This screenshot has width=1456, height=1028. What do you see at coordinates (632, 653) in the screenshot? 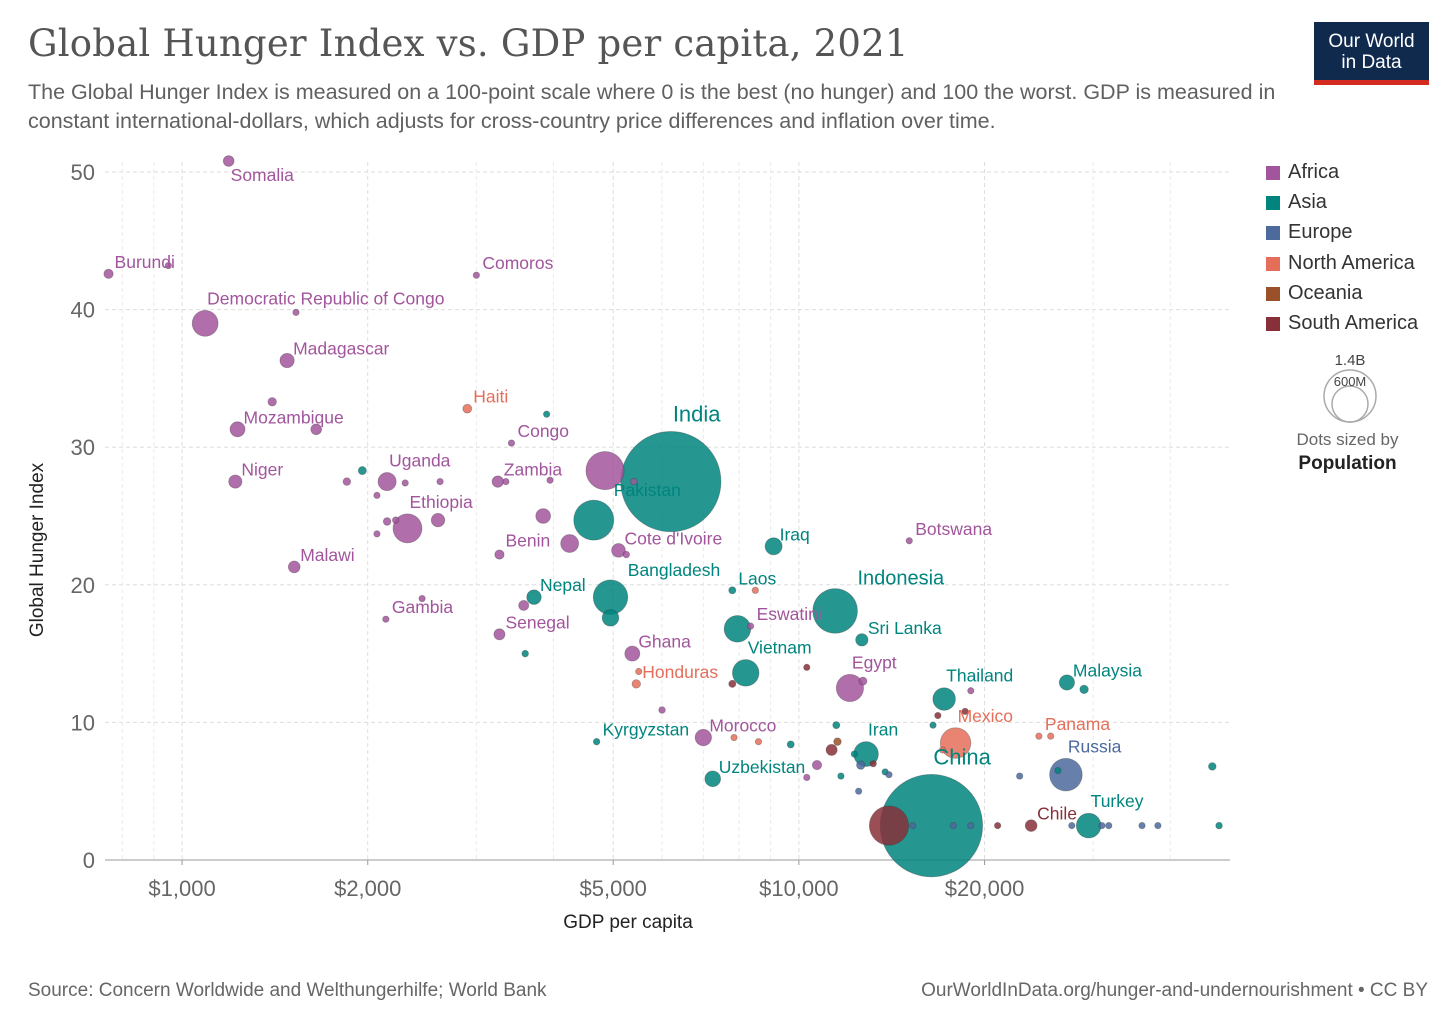
I see `data-point-ghana` at bounding box center [632, 653].